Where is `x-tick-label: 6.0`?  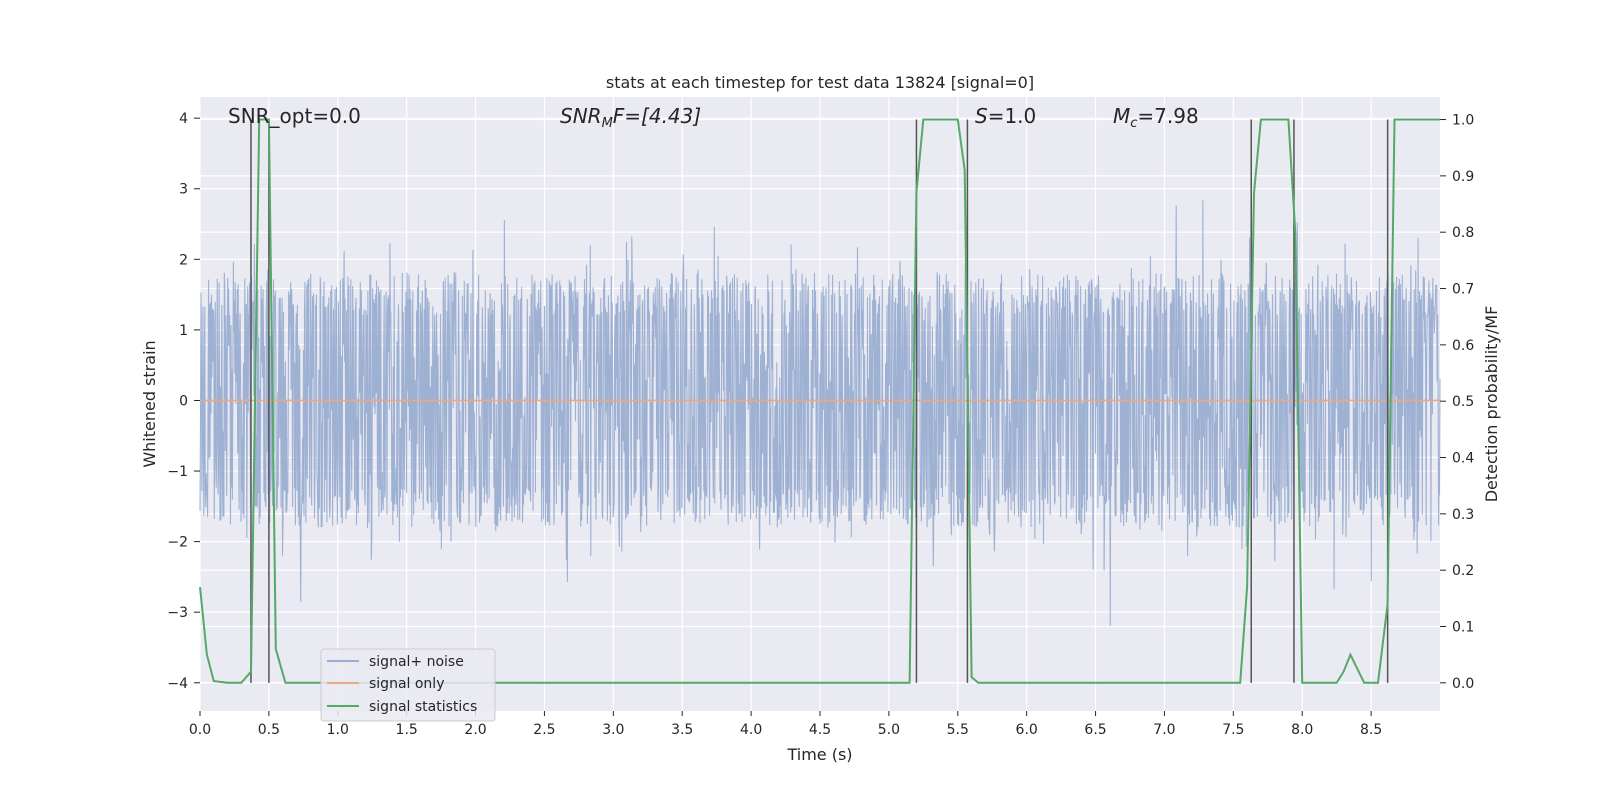
x-tick-label: 6.0 is located at coordinates (1027, 730).